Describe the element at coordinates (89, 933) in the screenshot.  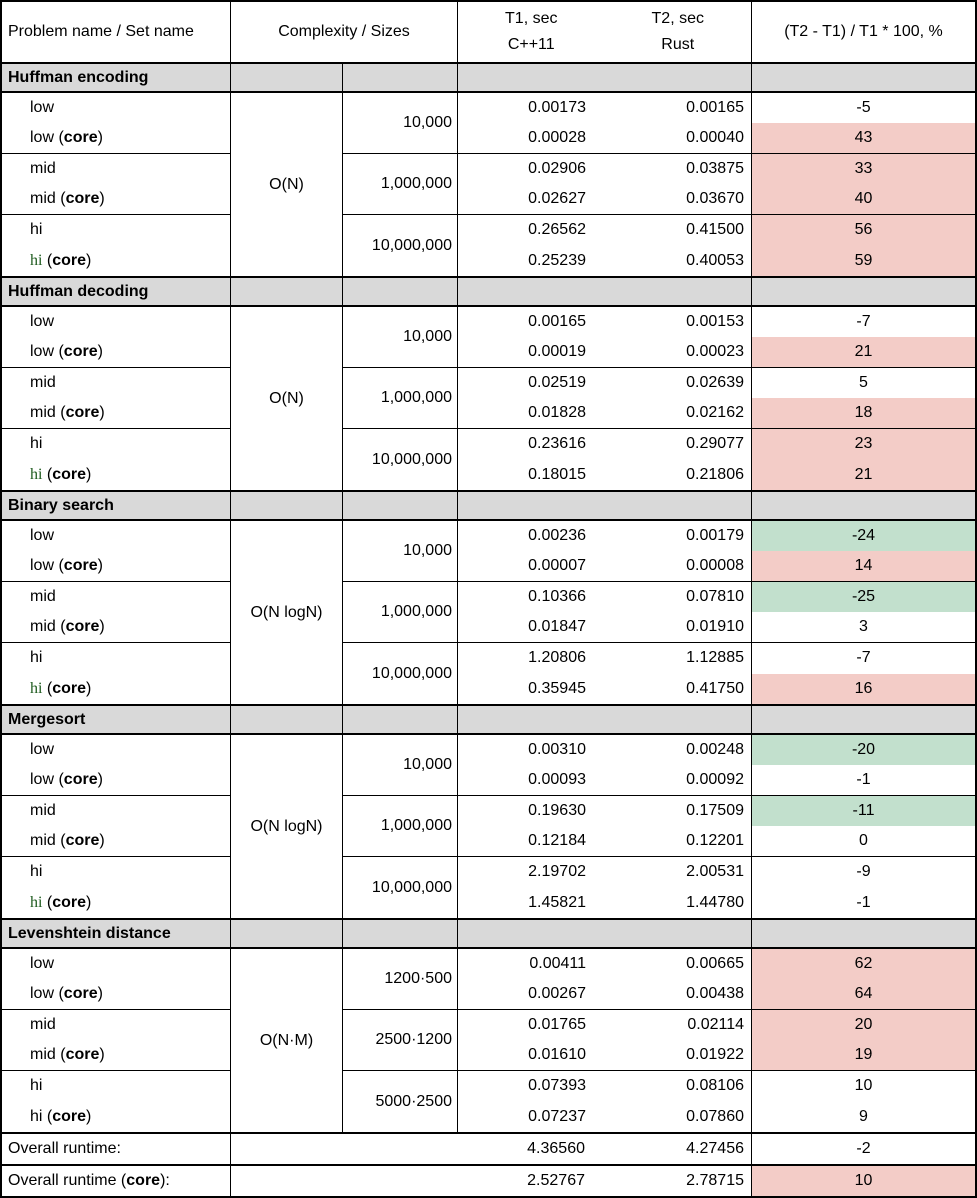
I see `section-title: Levenshtein distance` at that location.